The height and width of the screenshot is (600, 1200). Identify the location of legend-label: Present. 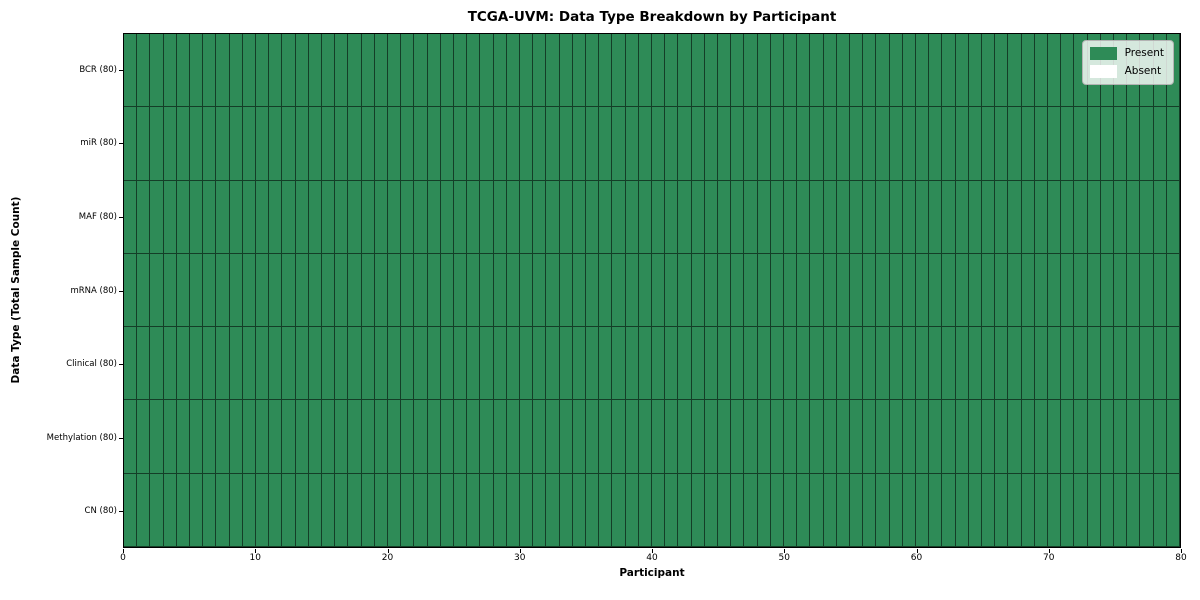
(1144, 53).